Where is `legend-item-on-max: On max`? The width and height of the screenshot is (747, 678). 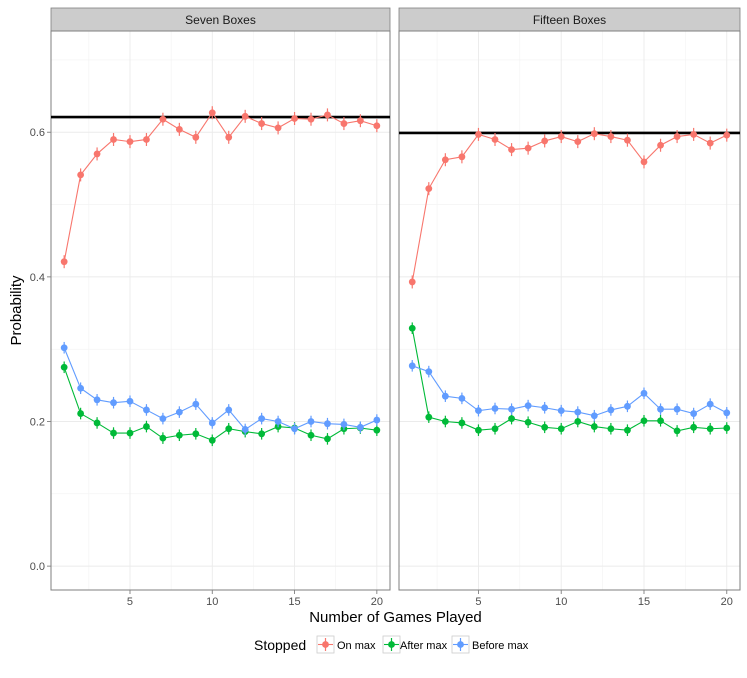
legend-item-on-max: On max is located at coordinates (346, 644).